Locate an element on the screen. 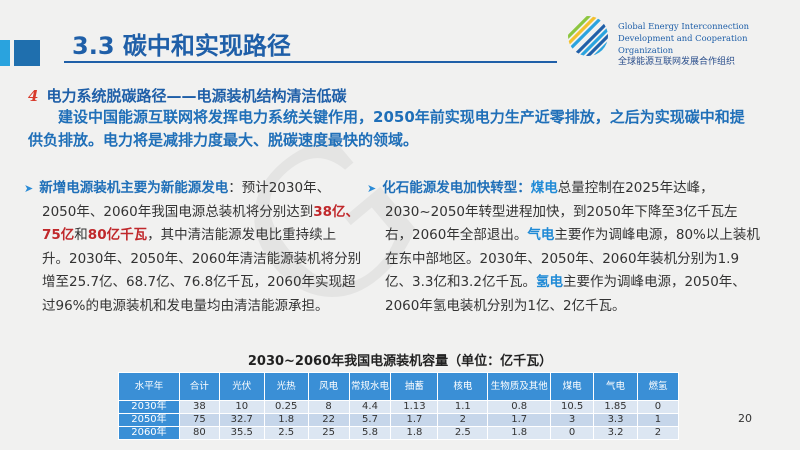  column-header: 合计 is located at coordinates (199, 386).